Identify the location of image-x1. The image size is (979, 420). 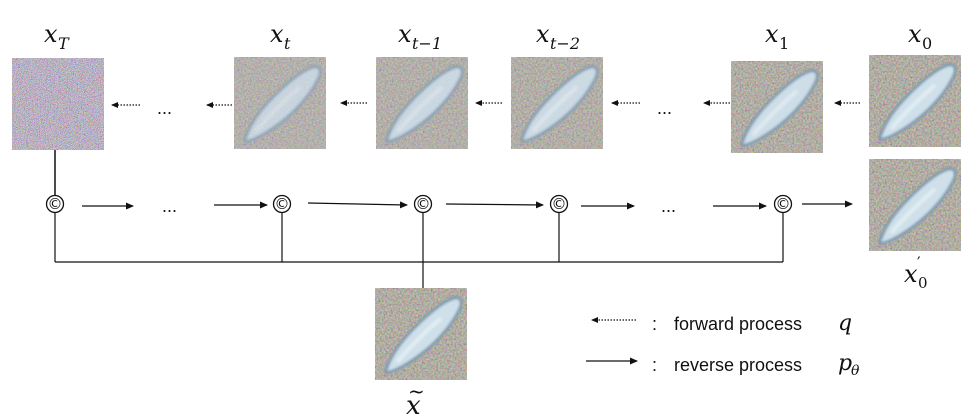
(777, 107).